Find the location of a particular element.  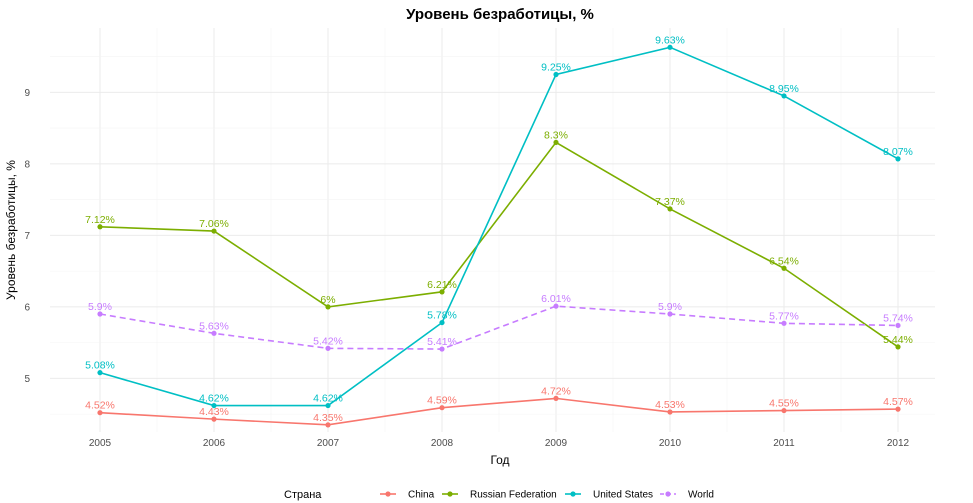

y-tick-label: 7 is located at coordinates (27, 236).